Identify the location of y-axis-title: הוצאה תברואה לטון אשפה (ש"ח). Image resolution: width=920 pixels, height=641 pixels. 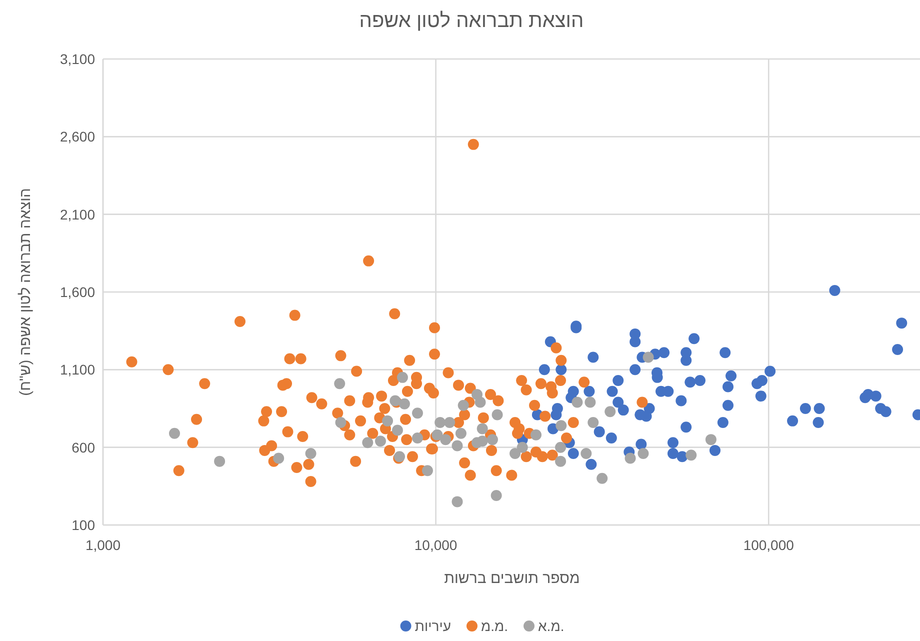
(25, 292).